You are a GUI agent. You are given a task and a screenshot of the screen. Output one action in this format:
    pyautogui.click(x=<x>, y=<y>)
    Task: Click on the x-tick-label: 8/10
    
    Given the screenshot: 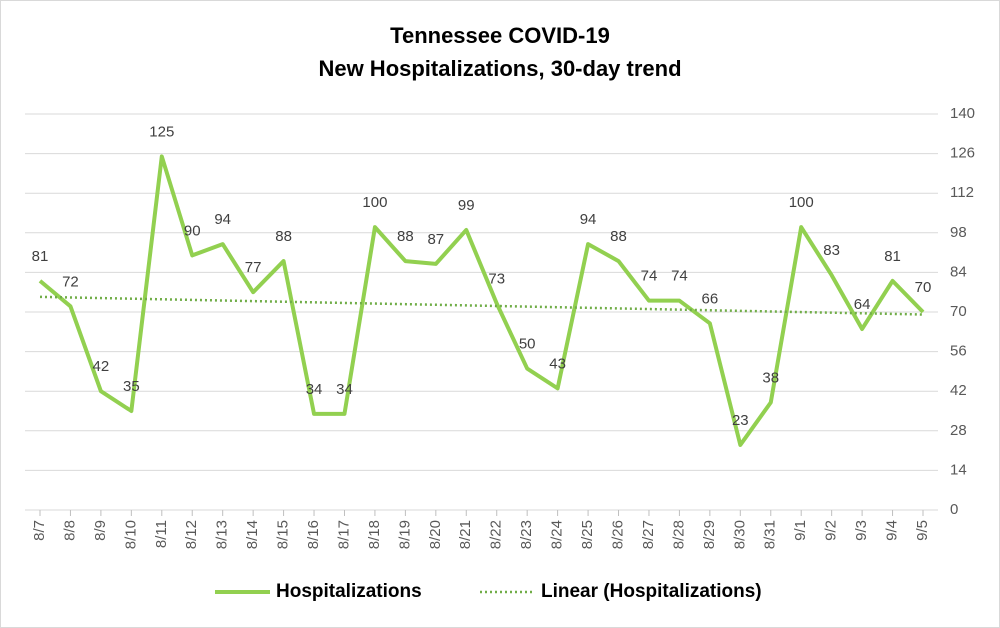 What is the action you would take?
    pyautogui.click(x=130, y=534)
    